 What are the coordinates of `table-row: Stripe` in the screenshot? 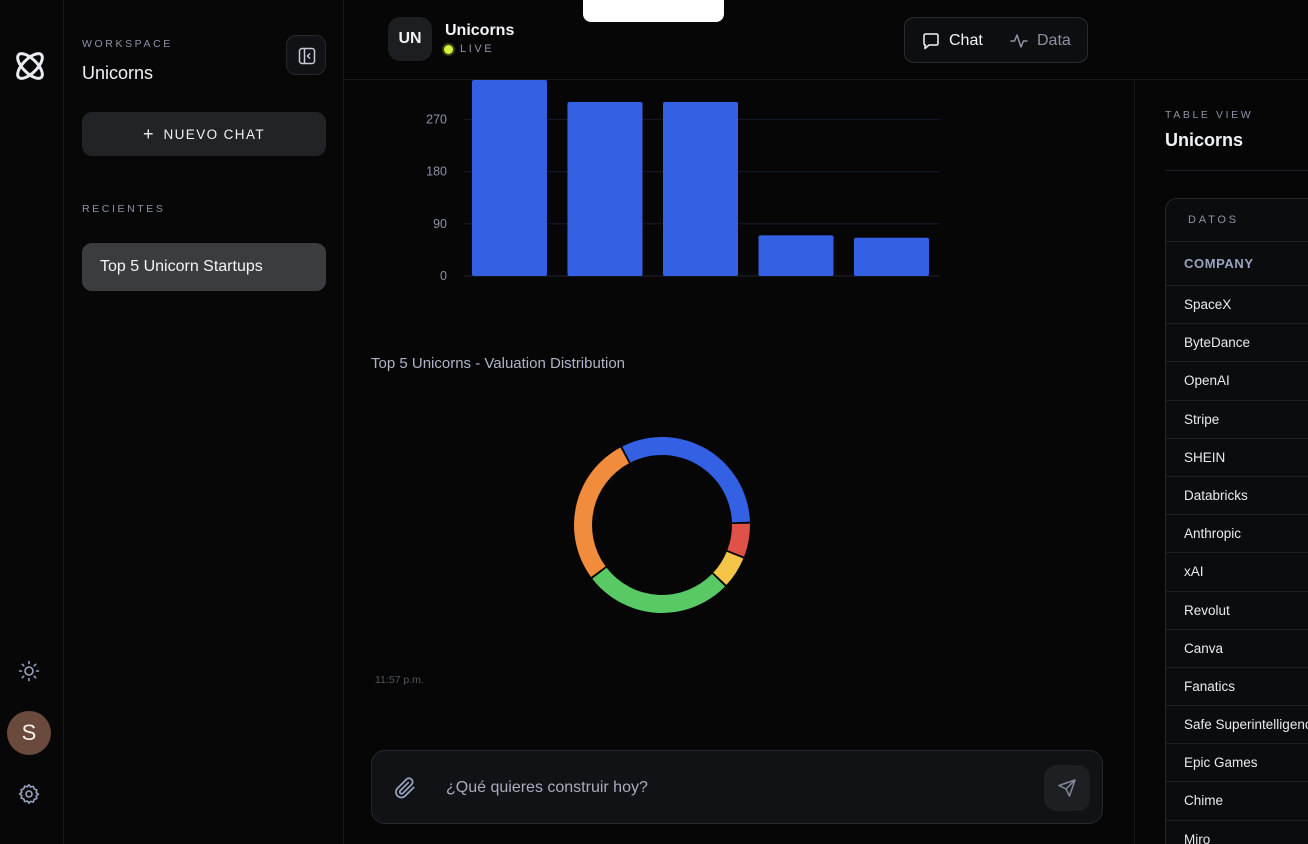 It's located at (1237, 420).